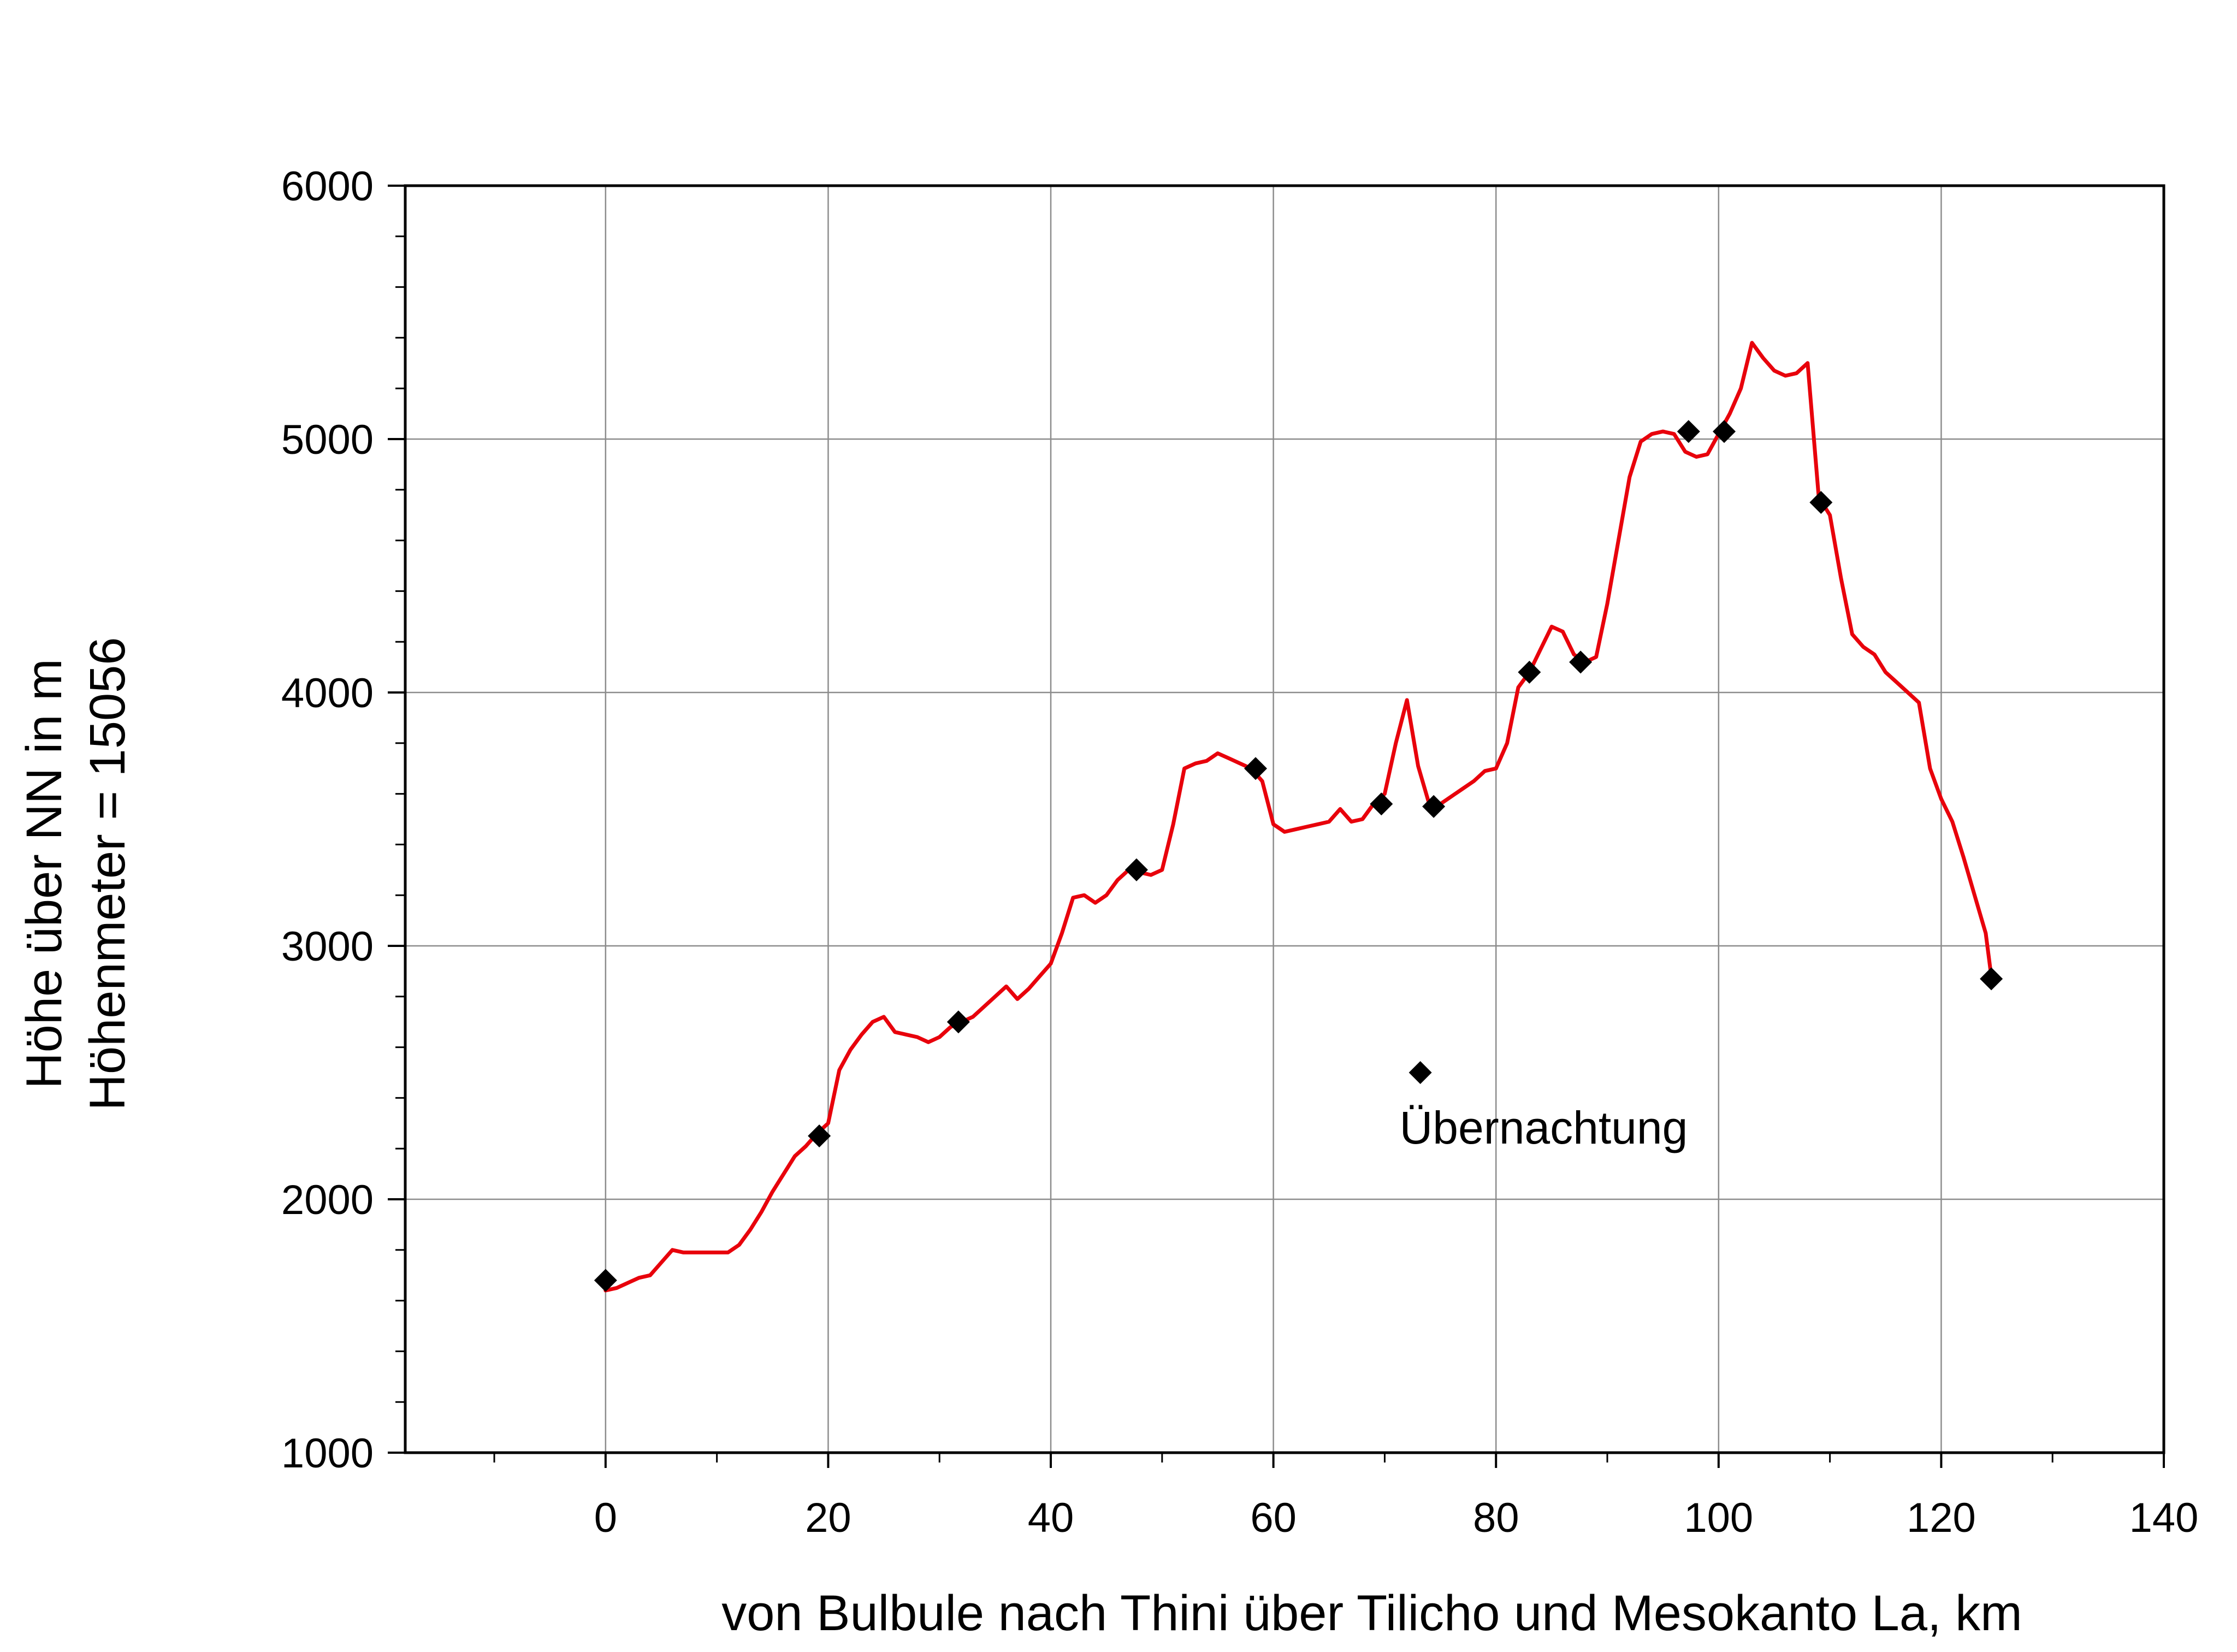 The image size is (2237, 1652). I want to click on x-tick-labels: 0 20 40 60 80 100 120 140, so click(1396, 1518).